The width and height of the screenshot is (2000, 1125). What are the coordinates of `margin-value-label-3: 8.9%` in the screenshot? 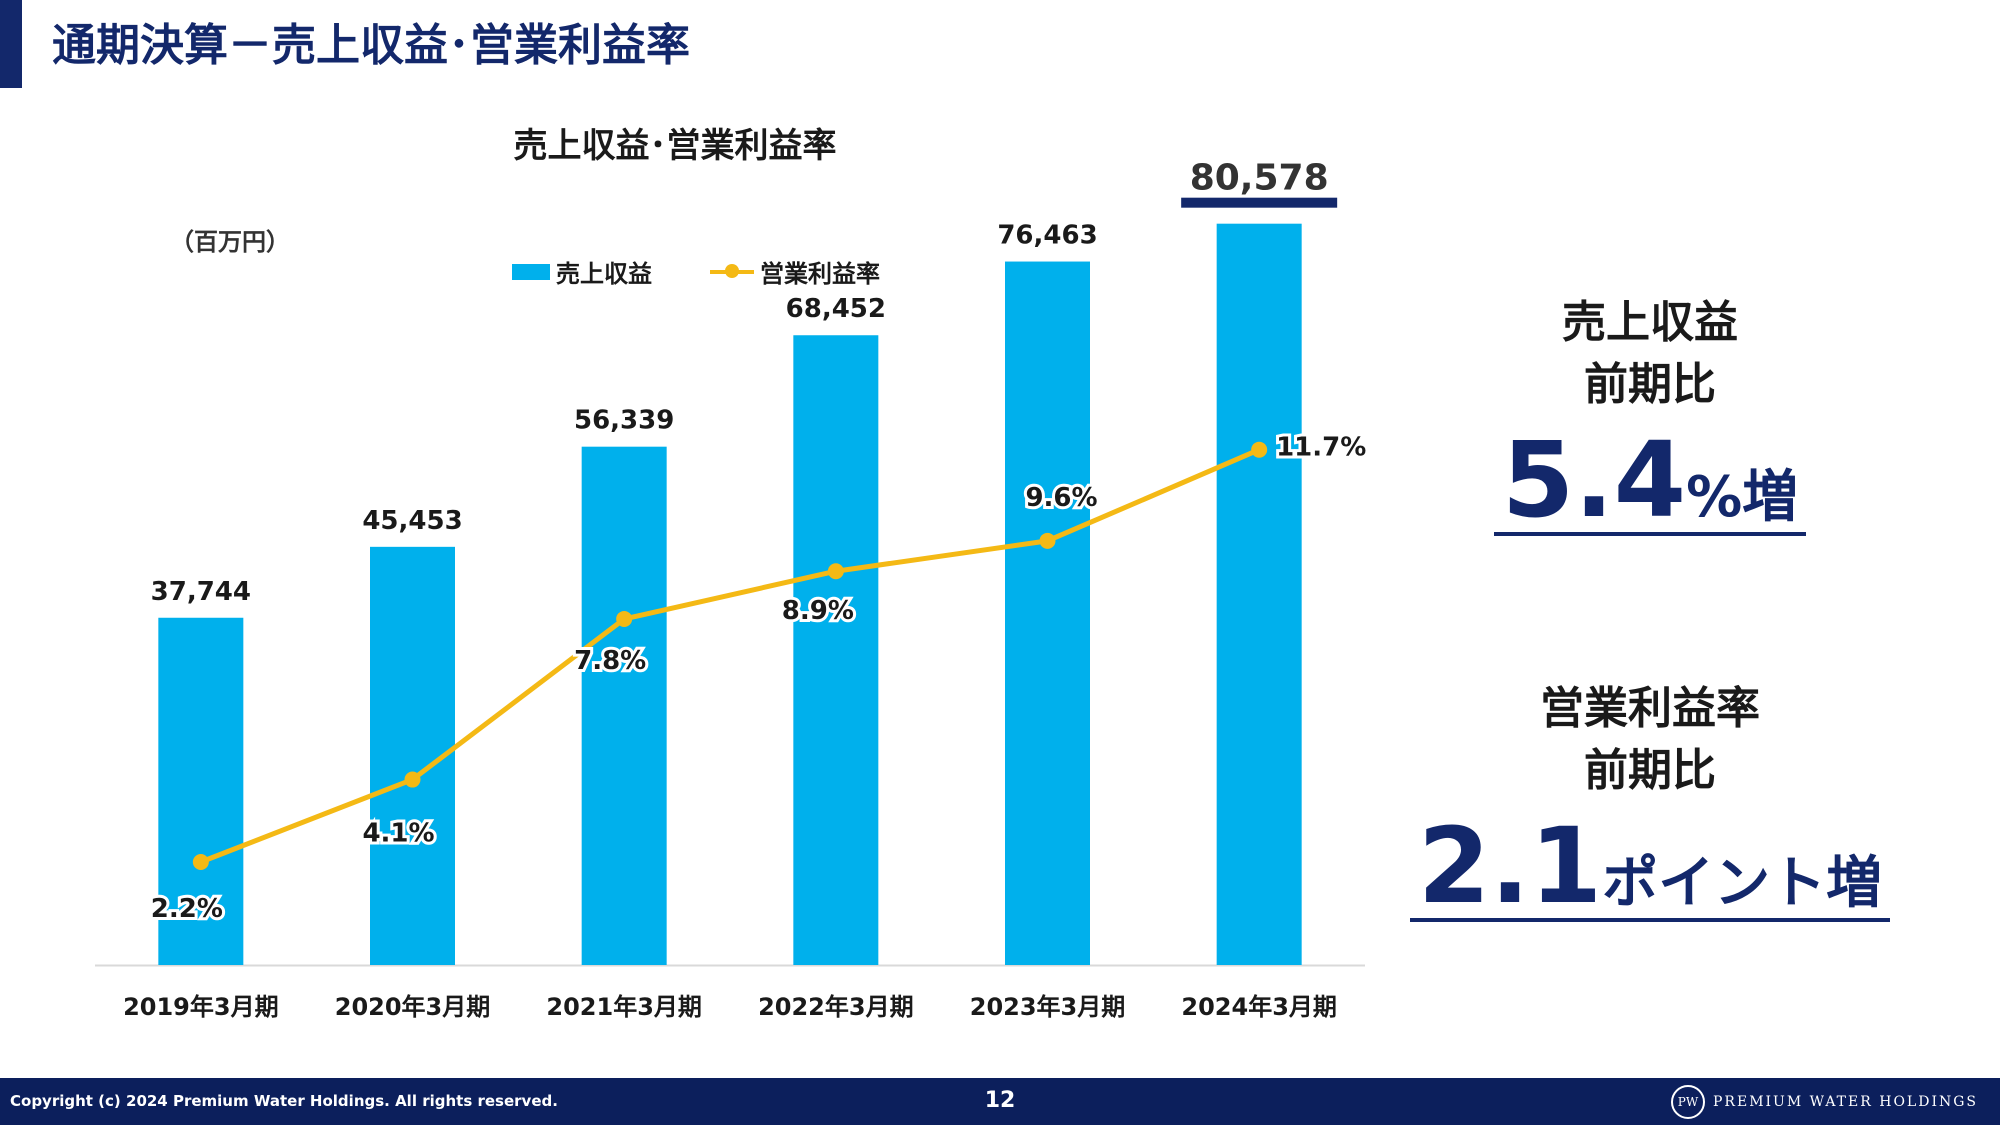 It's located at (818, 611).